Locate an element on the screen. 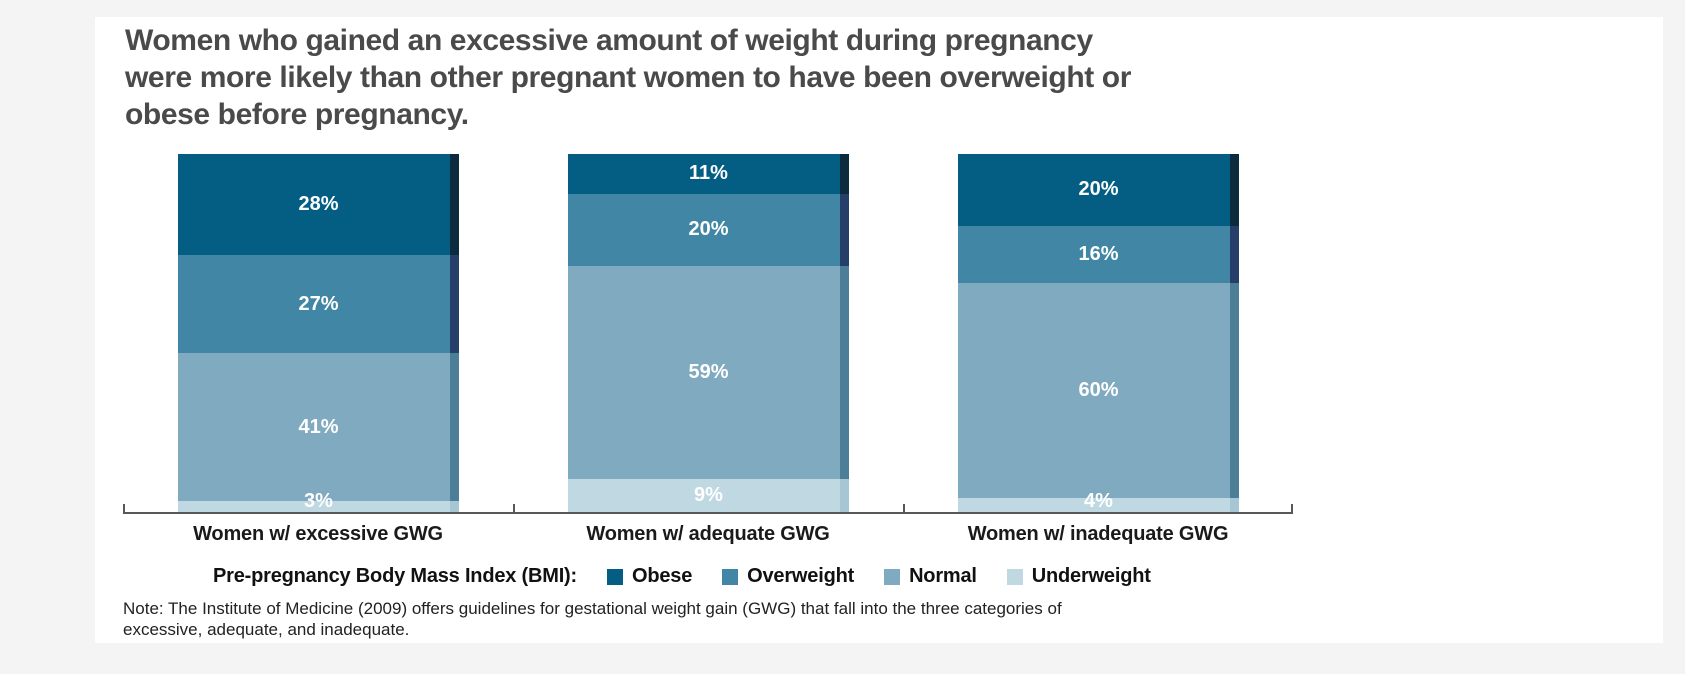 This screenshot has height=674, width=1685. legend-swatch-overweight is located at coordinates (730, 576).